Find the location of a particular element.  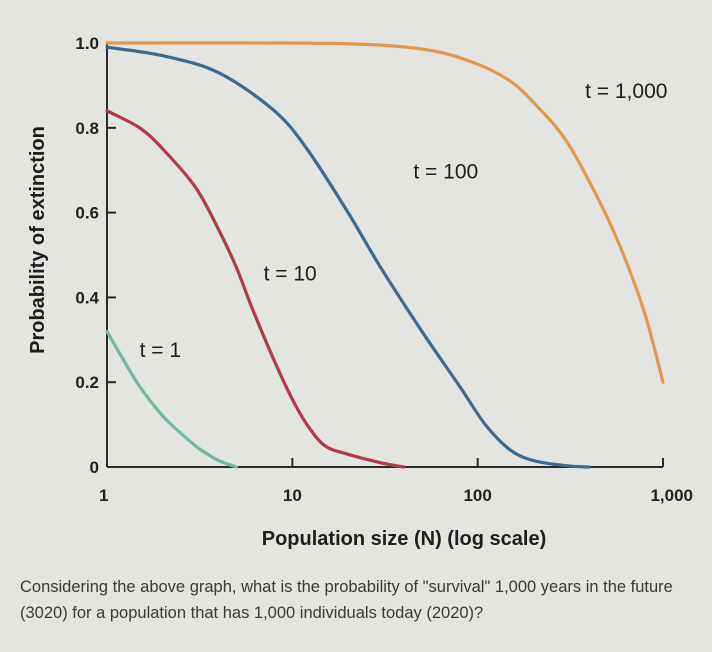

y-tick-label: 0.4 is located at coordinates (87, 297).